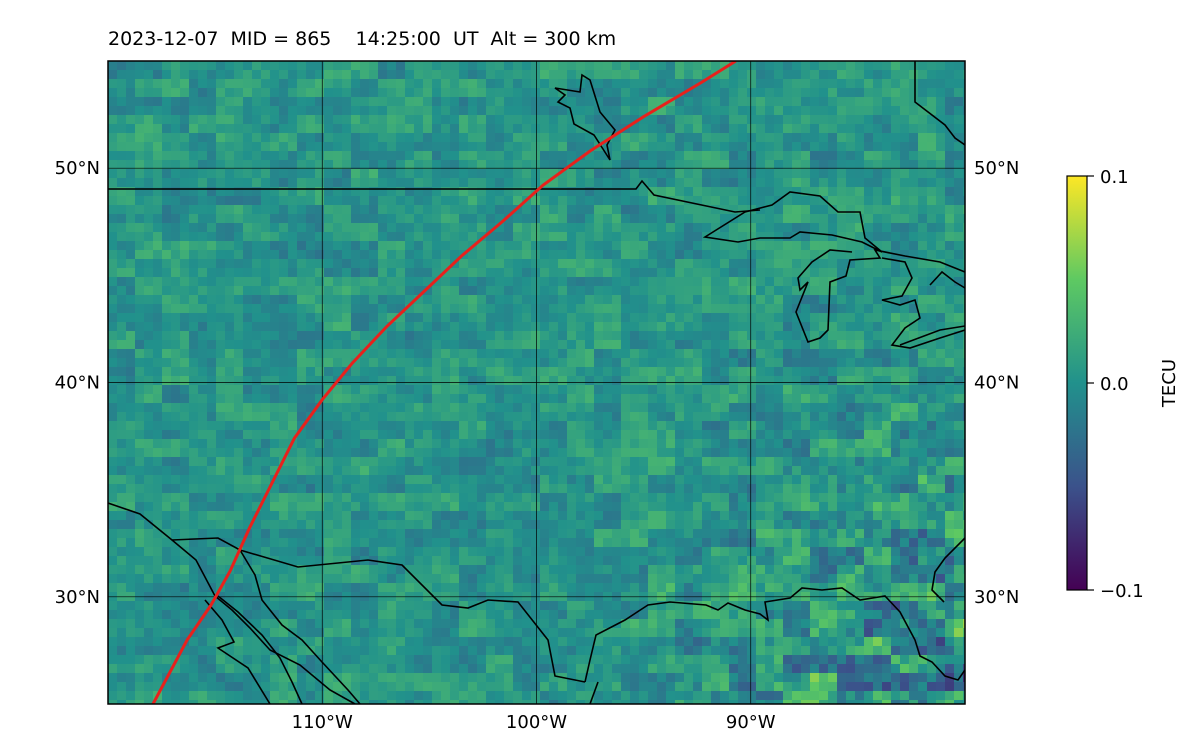 This screenshot has height=750, width=1200. Describe the element at coordinates (585, 117) in the screenshot. I see `lake-winnipeg` at that location.